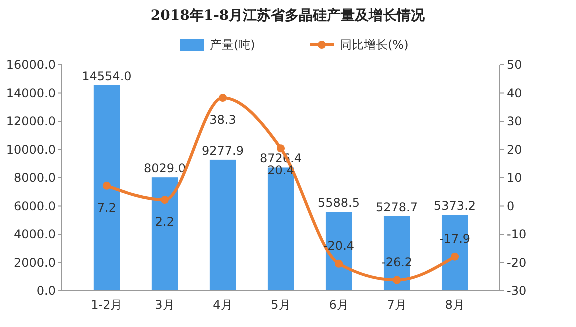 This screenshot has width=576, height=327. What do you see at coordinates (397, 305) in the screenshot?
I see `x-tick-label: 7月` at bounding box center [397, 305].